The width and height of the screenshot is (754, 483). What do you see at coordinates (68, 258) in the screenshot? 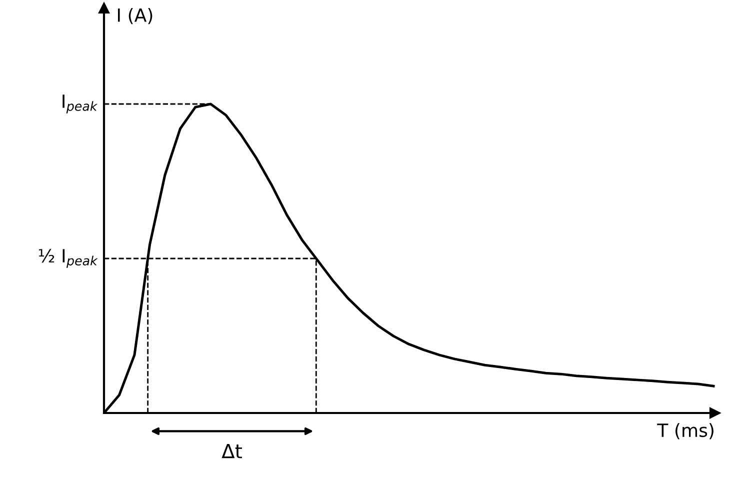
I see `ref-line-label: ½ I$_{peak}$` at bounding box center [68, 258].